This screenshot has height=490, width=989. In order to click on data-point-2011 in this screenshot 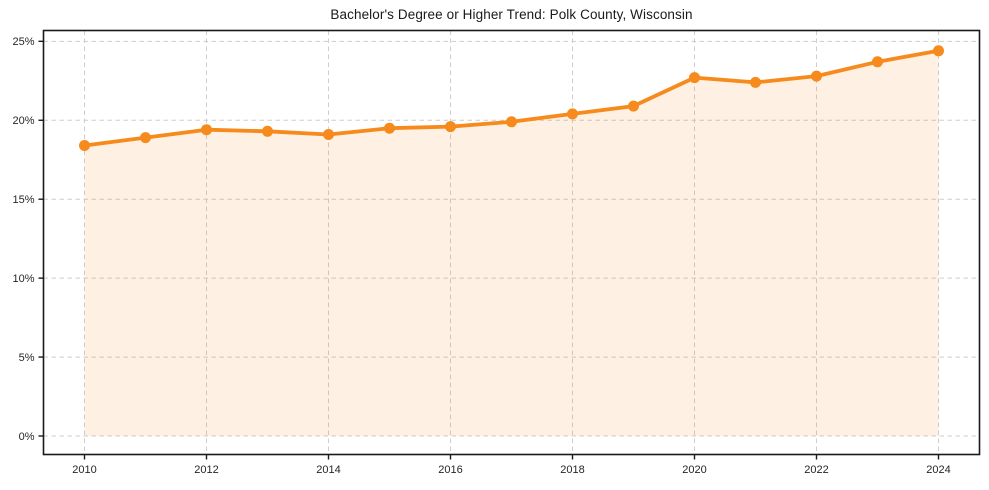, I will do `click(145, 138)`.